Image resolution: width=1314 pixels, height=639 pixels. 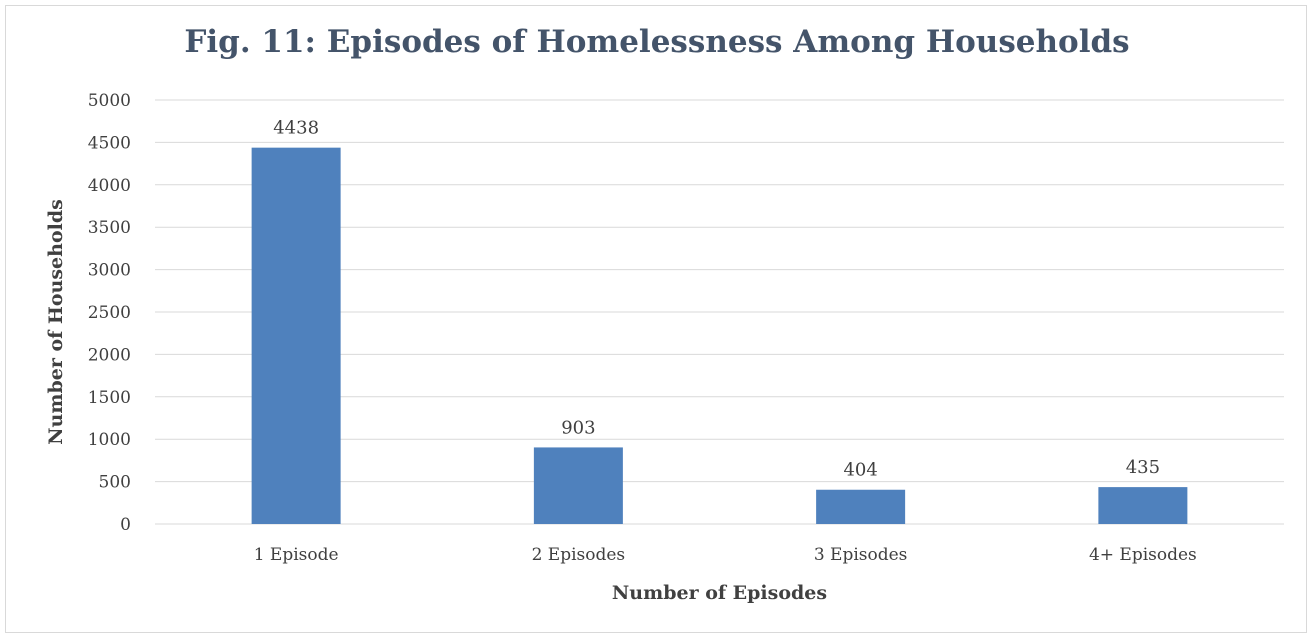 What do you see at coordinates (296, 128) in the screenshot?
I see `data-label: 4438` at bounding box center [296, 128].